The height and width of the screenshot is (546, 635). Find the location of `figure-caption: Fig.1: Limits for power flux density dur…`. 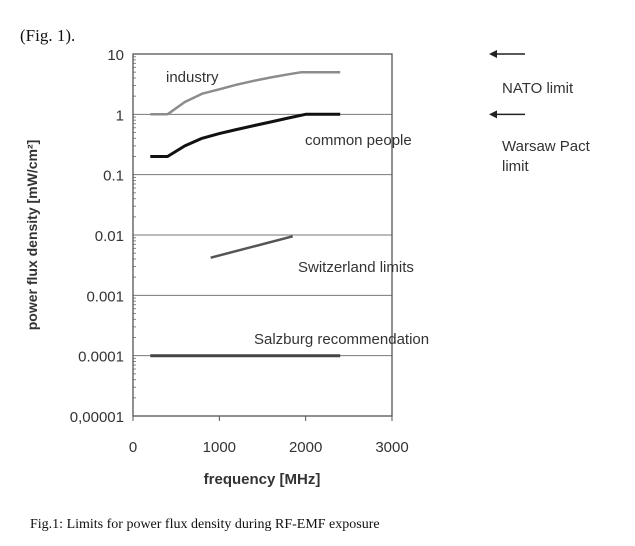

figure-caption: Fig.1: Limits for power flux density dur… is located at coordinates (205, 524).